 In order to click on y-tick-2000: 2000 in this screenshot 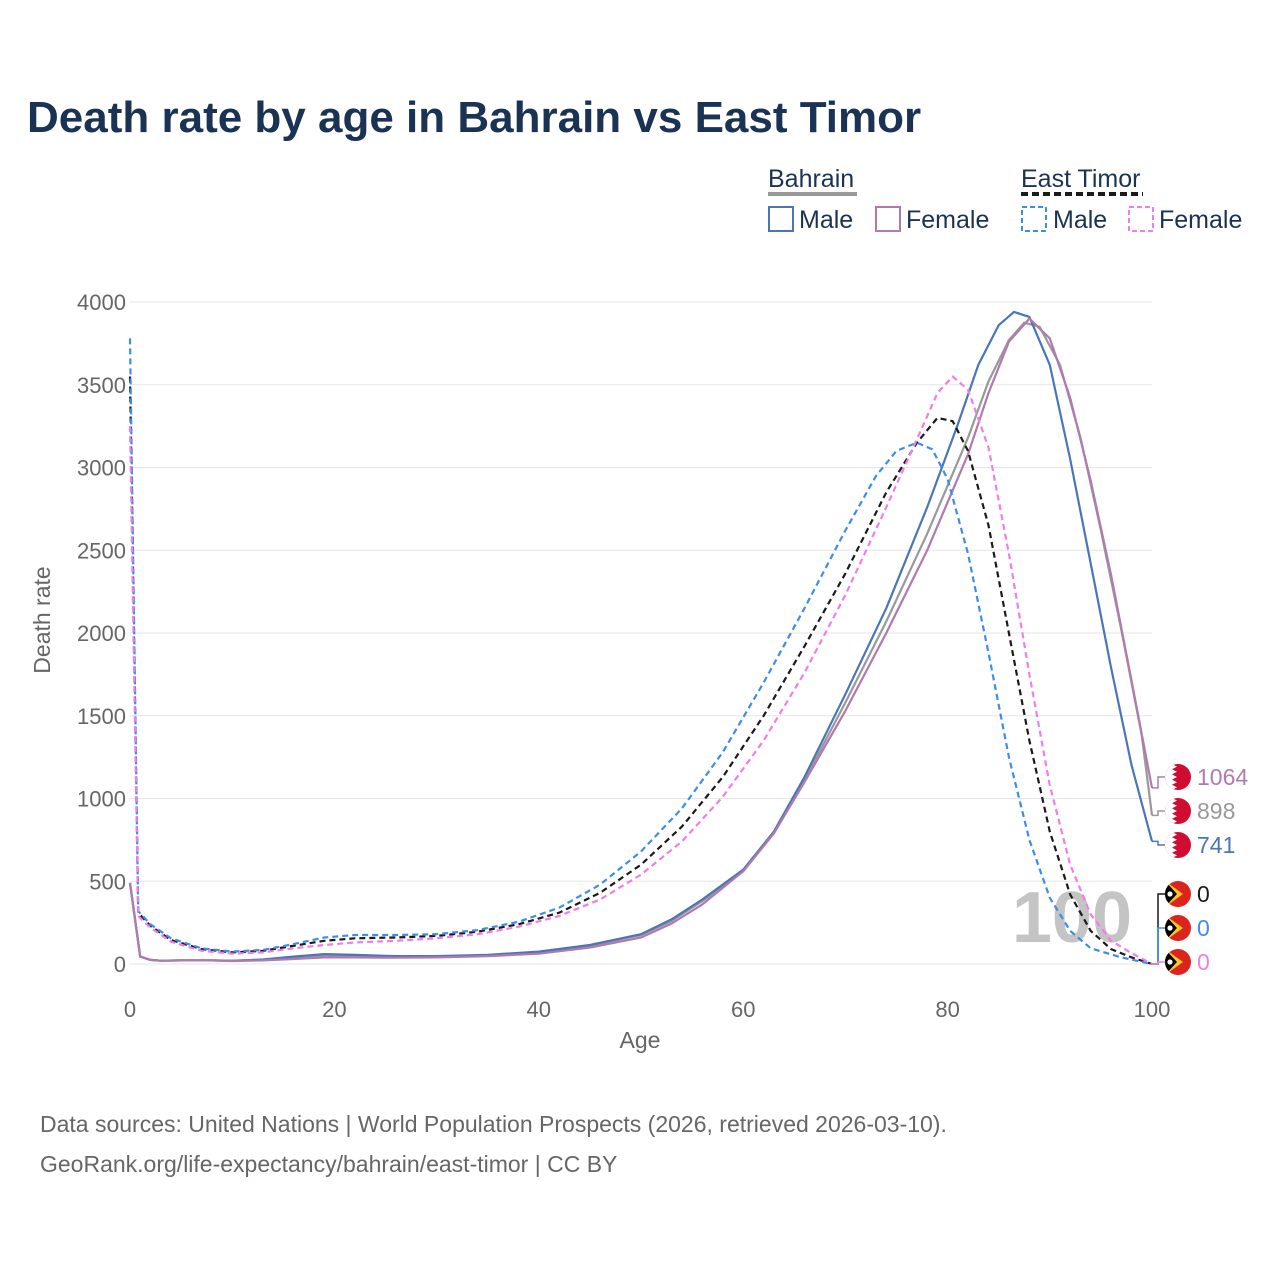, I will do `click(101, 633)`.